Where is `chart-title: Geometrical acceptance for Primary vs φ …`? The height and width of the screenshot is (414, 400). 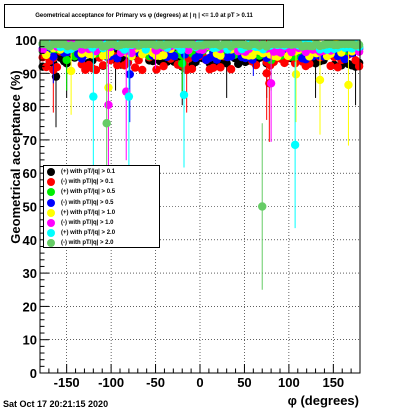 chart-title: Geometrical acceptance for Primary vs φ … is located at coordinates (144, 16).